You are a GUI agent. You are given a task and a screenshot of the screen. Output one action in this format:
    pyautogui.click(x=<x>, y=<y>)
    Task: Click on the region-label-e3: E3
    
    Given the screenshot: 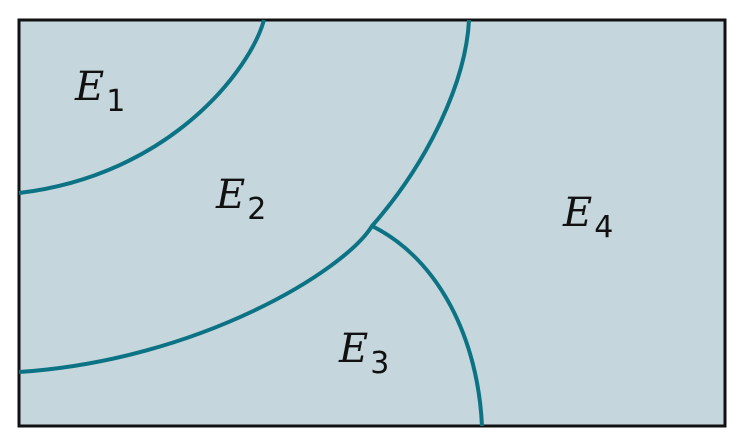 What is the action you would take?
    pyautogui.click(x=363, y=353)
    